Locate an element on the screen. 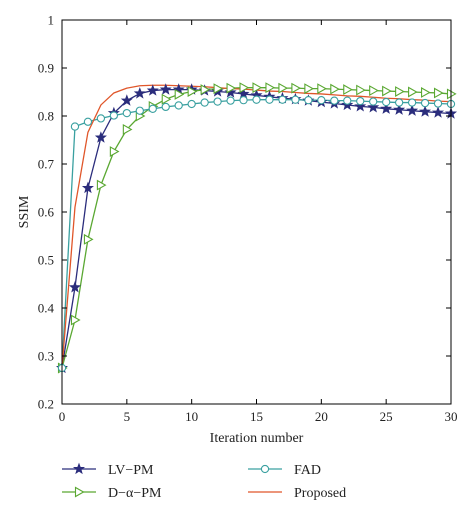 Image resolution: width=474 pixels, height=514 pixels. x-tick-label: 30 is located at coordinates (451, 416).